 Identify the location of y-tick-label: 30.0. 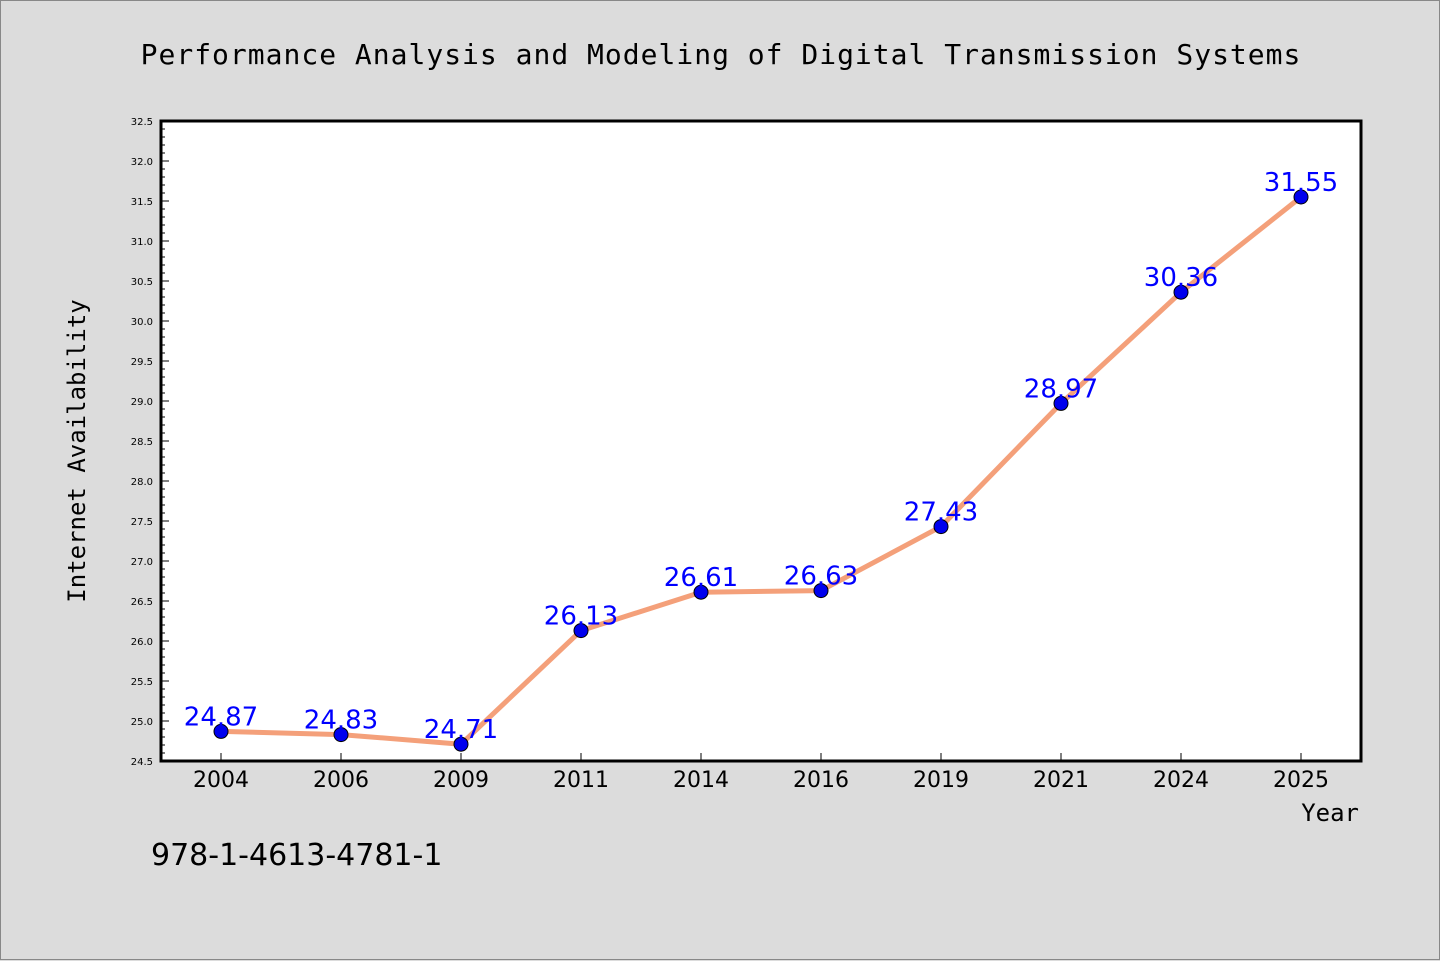
(142, 322).